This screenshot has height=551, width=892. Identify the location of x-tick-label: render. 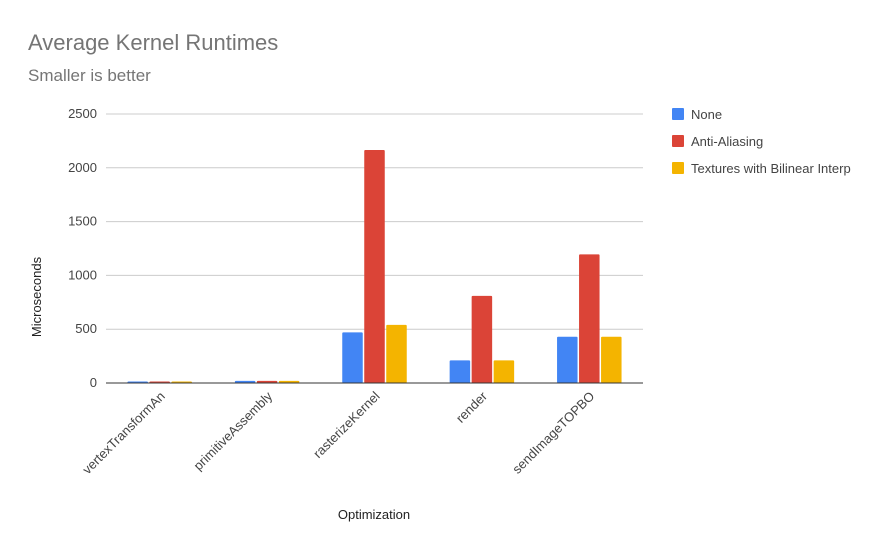
(472, 407).